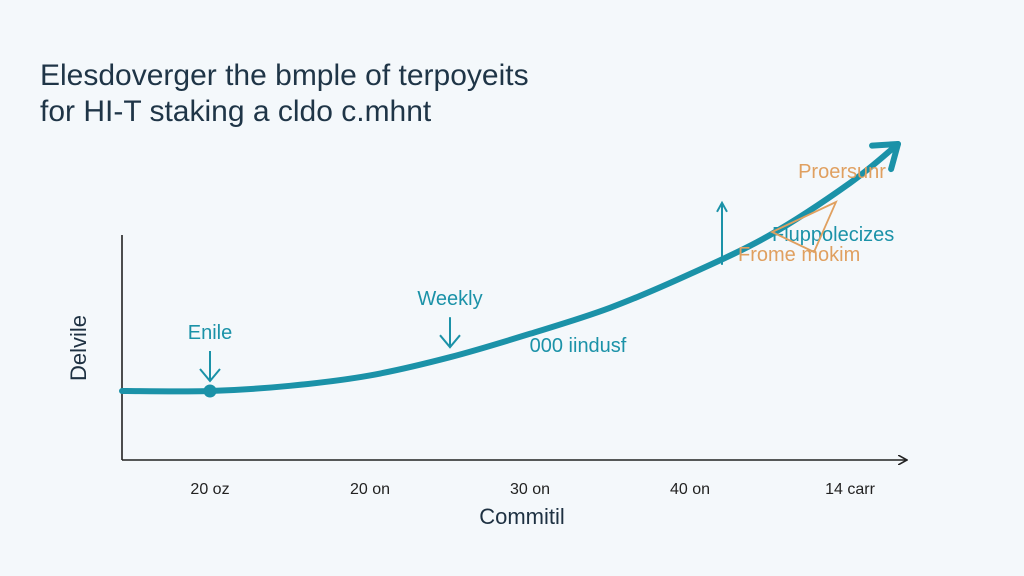 This screenshot has height=576, width=1024. What do you see at coordinates (885, 157) in the screenshot?
I see `series-arrowhead` at bounding box center [885, 157].